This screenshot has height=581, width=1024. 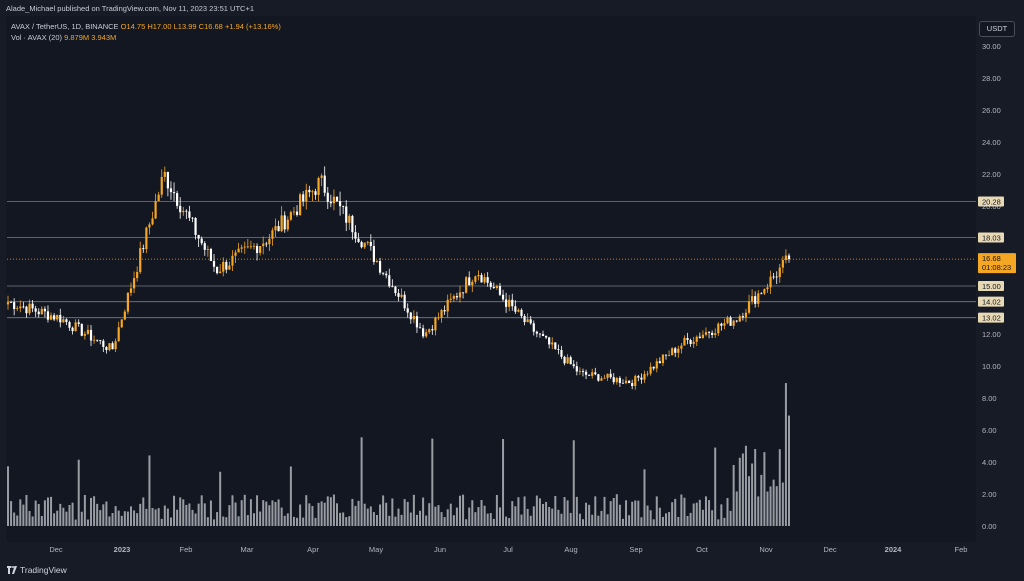 What do you see at coordinates (997, 29) in the screenshot?
I see `currency-button: USDT` at bounding box center [997, 29].